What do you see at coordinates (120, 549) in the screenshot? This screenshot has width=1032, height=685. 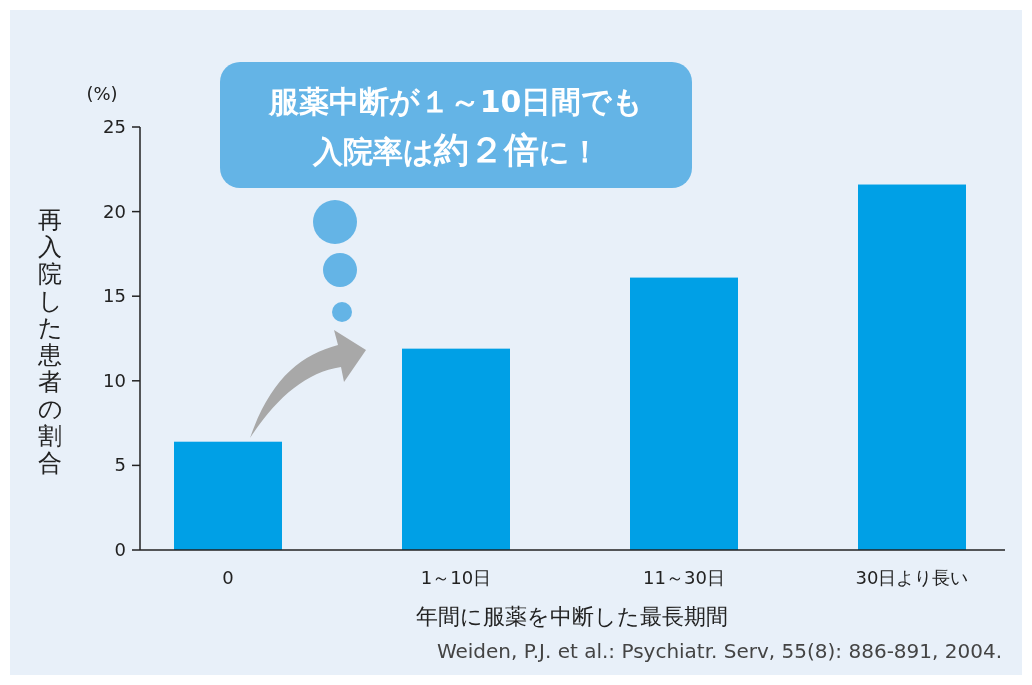 I see `y-tick-label: 0` at bounding box center [120, 549].